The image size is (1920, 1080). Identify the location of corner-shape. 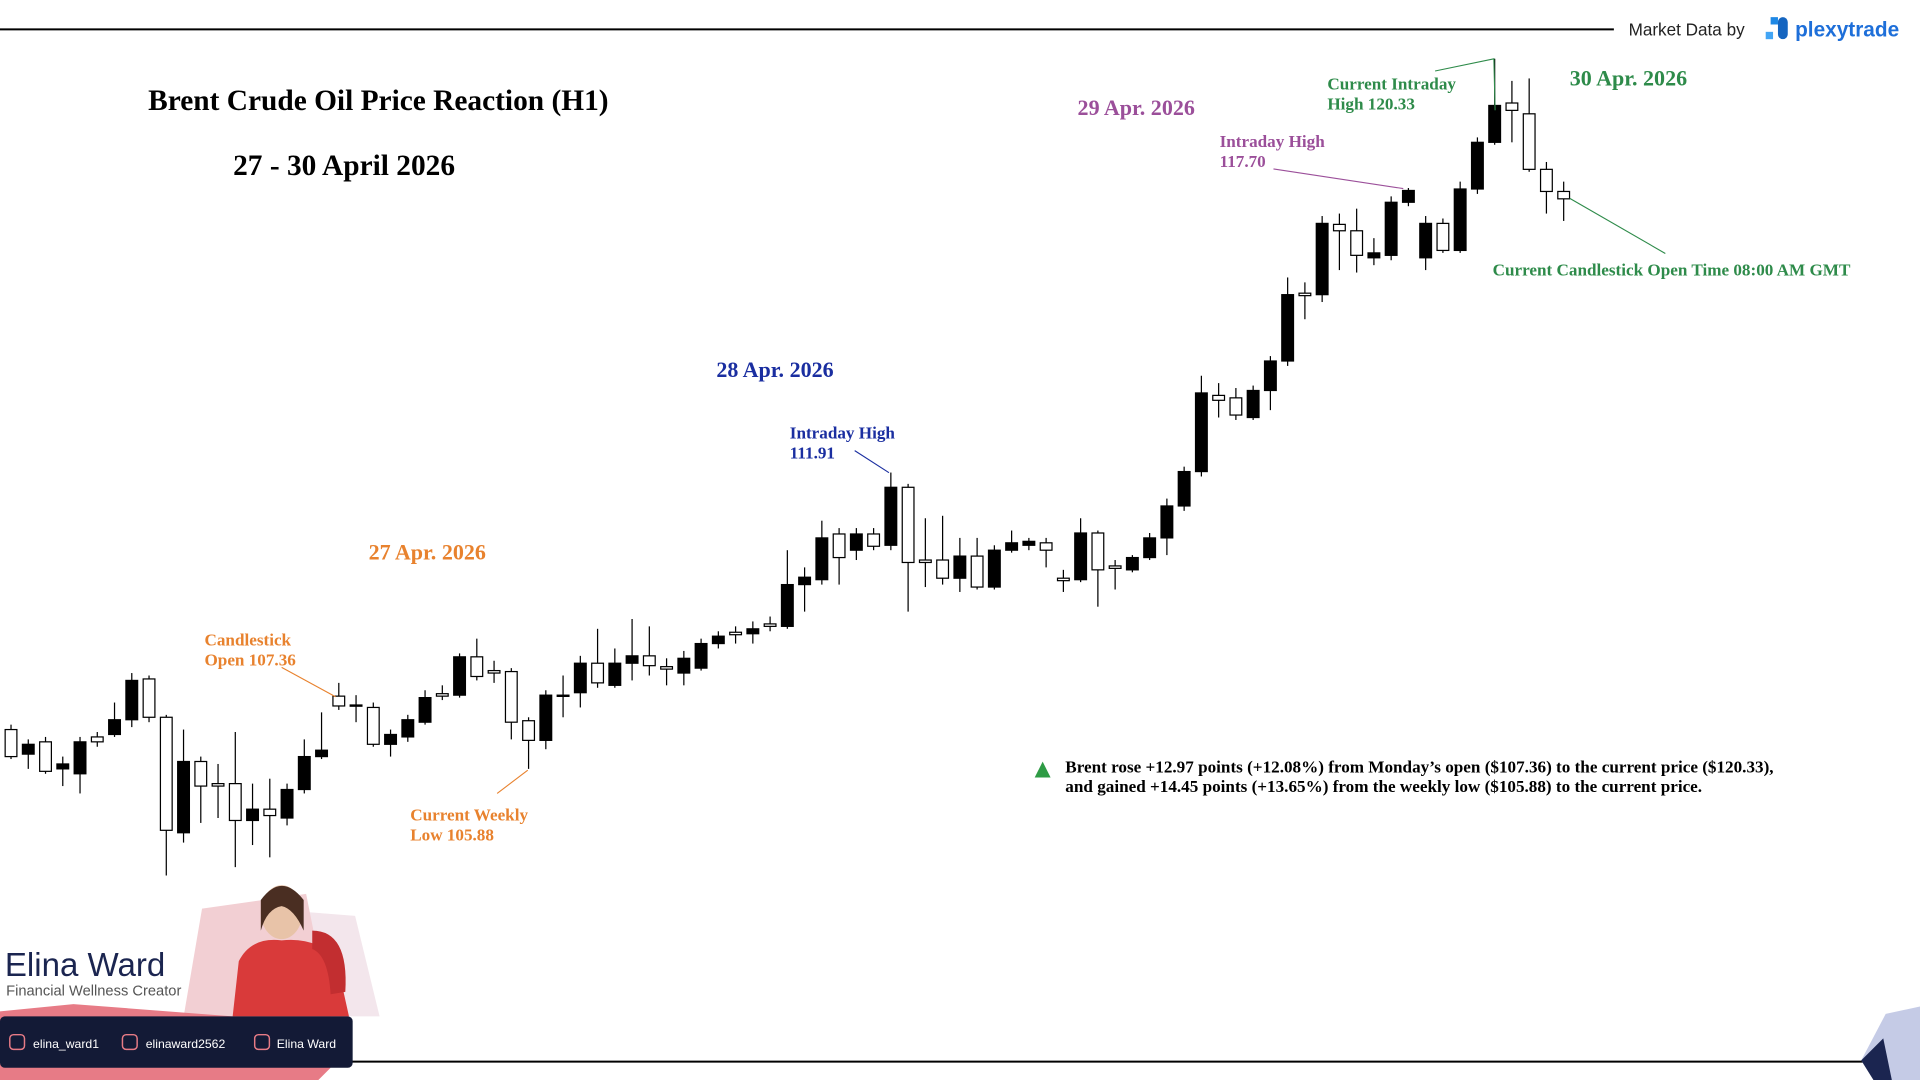
(1876, 1059).